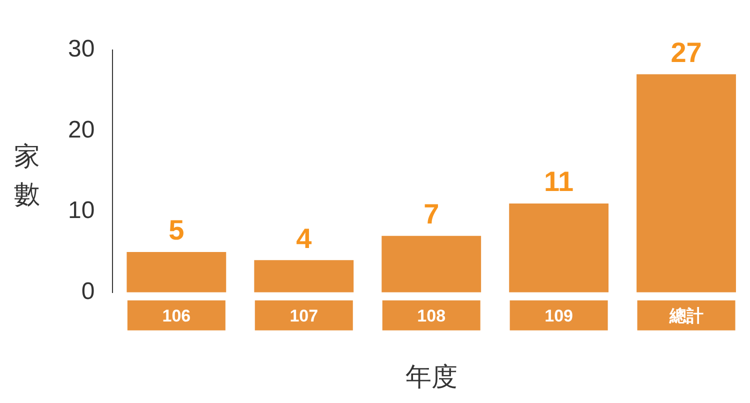  Describe the element at coordinates (88, 292) in the screenshot. I see `y-tick-label: 0` at that location.